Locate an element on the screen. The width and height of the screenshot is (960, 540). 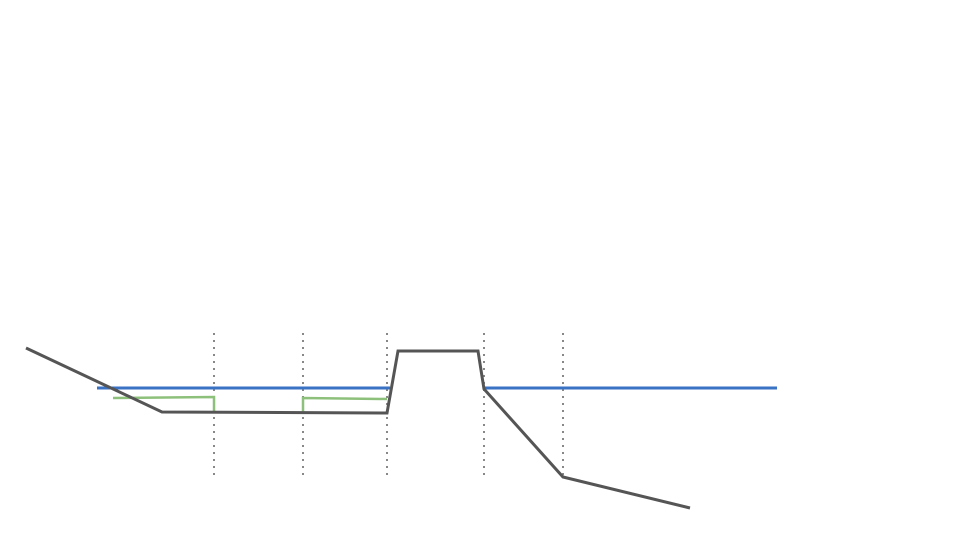
section-dividers is located at coordinates (388, 405).